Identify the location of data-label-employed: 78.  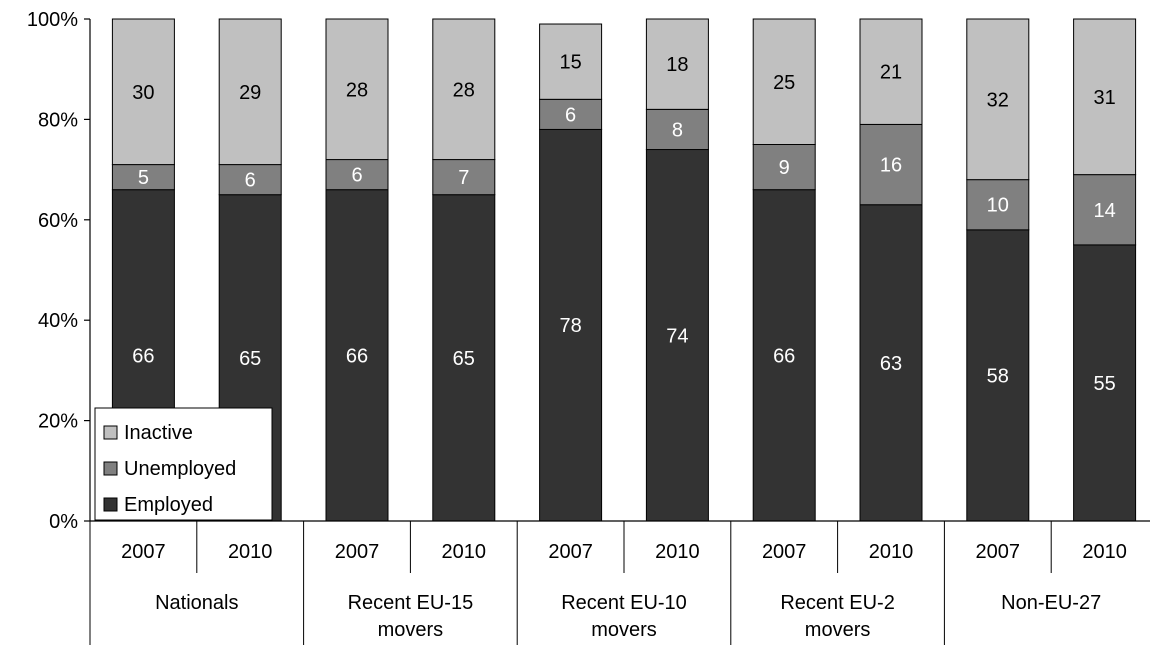
(570, 326).